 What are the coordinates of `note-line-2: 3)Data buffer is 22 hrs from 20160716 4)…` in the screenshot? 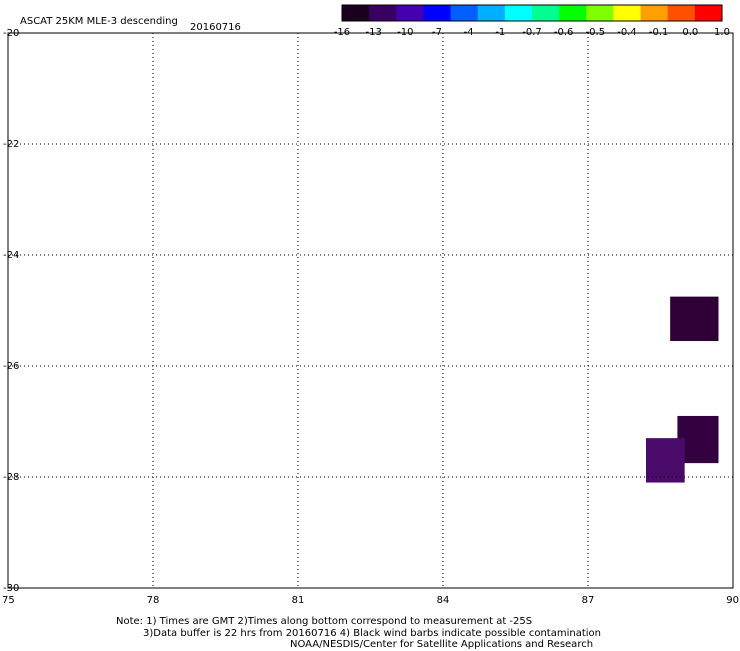 It's located at (372, 633).